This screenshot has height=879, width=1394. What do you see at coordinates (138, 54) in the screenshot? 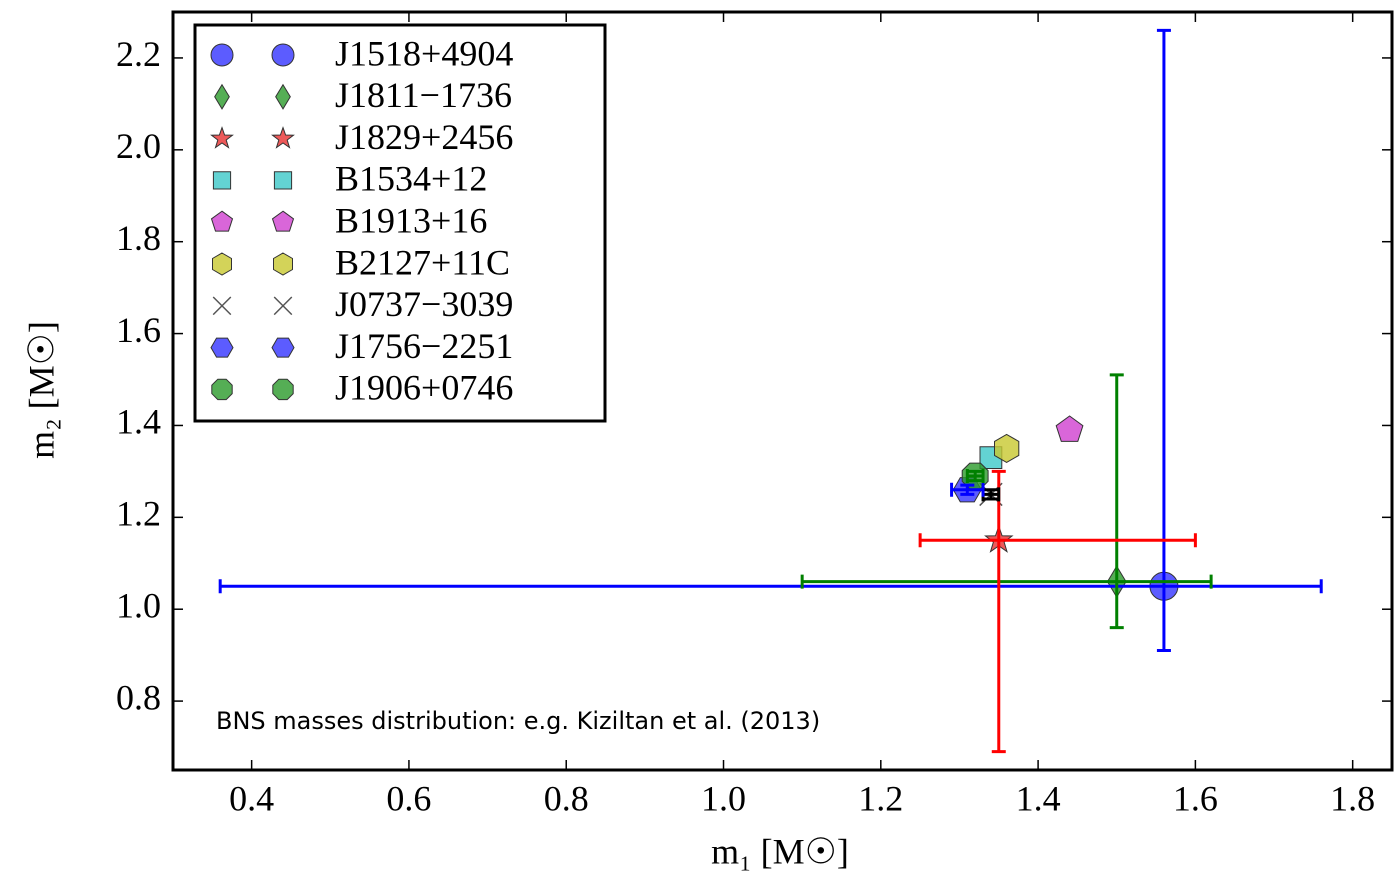
I see `y-tick-label: 2.2` at bounding box center [138, 54].